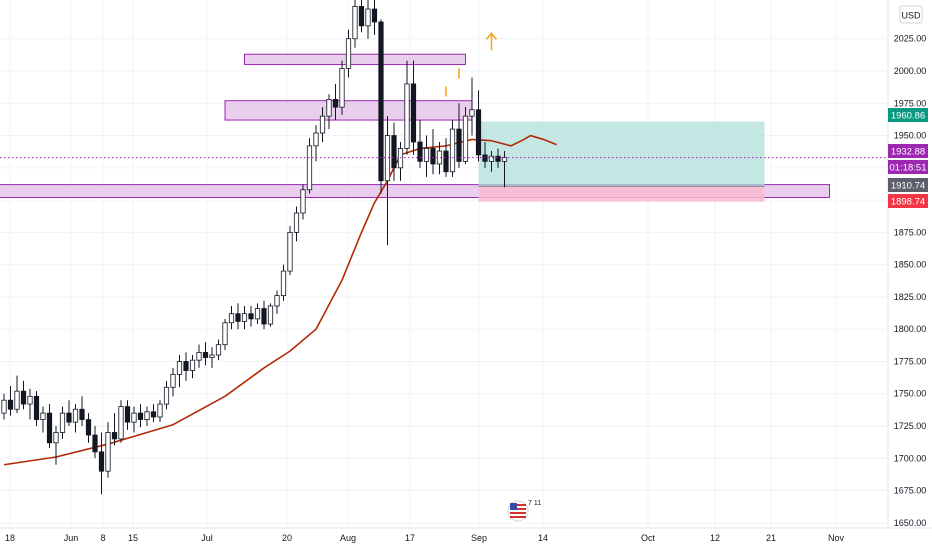 This screenshot has height=555, width=932. What do you see at coordinates (621, 194) in the screenshot?
I see `stop-loss-area` at bounding box center [621, 194].